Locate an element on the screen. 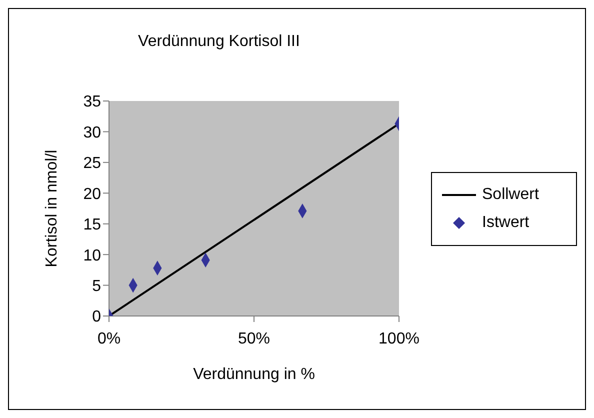 The height and width of the screenshot is (418, 594). y-tick-label: 35 is located at coordinates (92, 102).